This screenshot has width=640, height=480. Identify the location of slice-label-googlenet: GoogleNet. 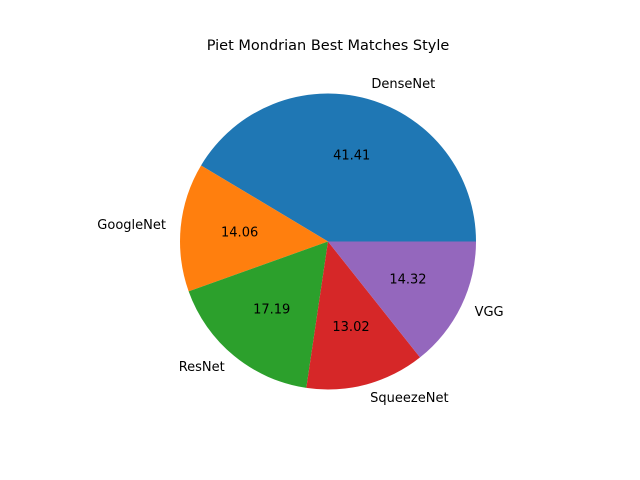
(131, 225).